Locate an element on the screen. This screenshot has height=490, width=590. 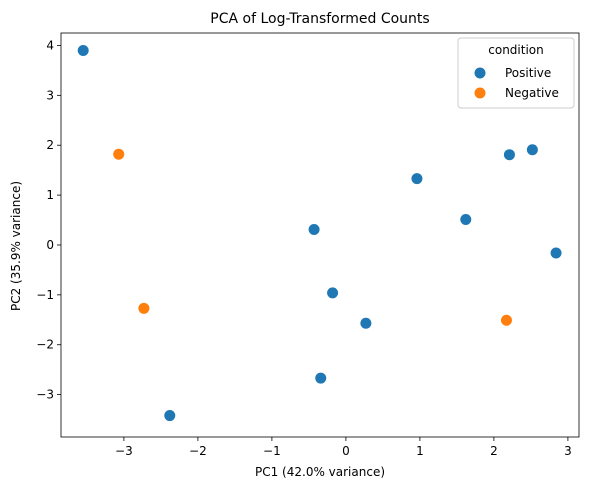
legend-frame is located at coordinates (516, 73).